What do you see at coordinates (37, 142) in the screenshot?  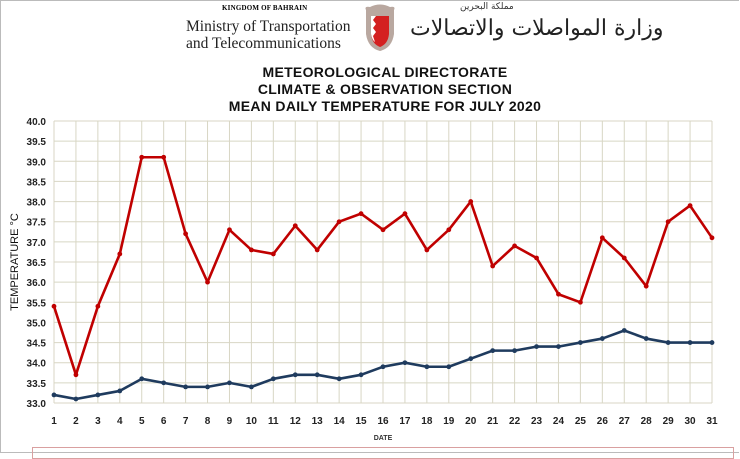 I see `y-tick-label: 39.5` at bounding box center [37, 142].